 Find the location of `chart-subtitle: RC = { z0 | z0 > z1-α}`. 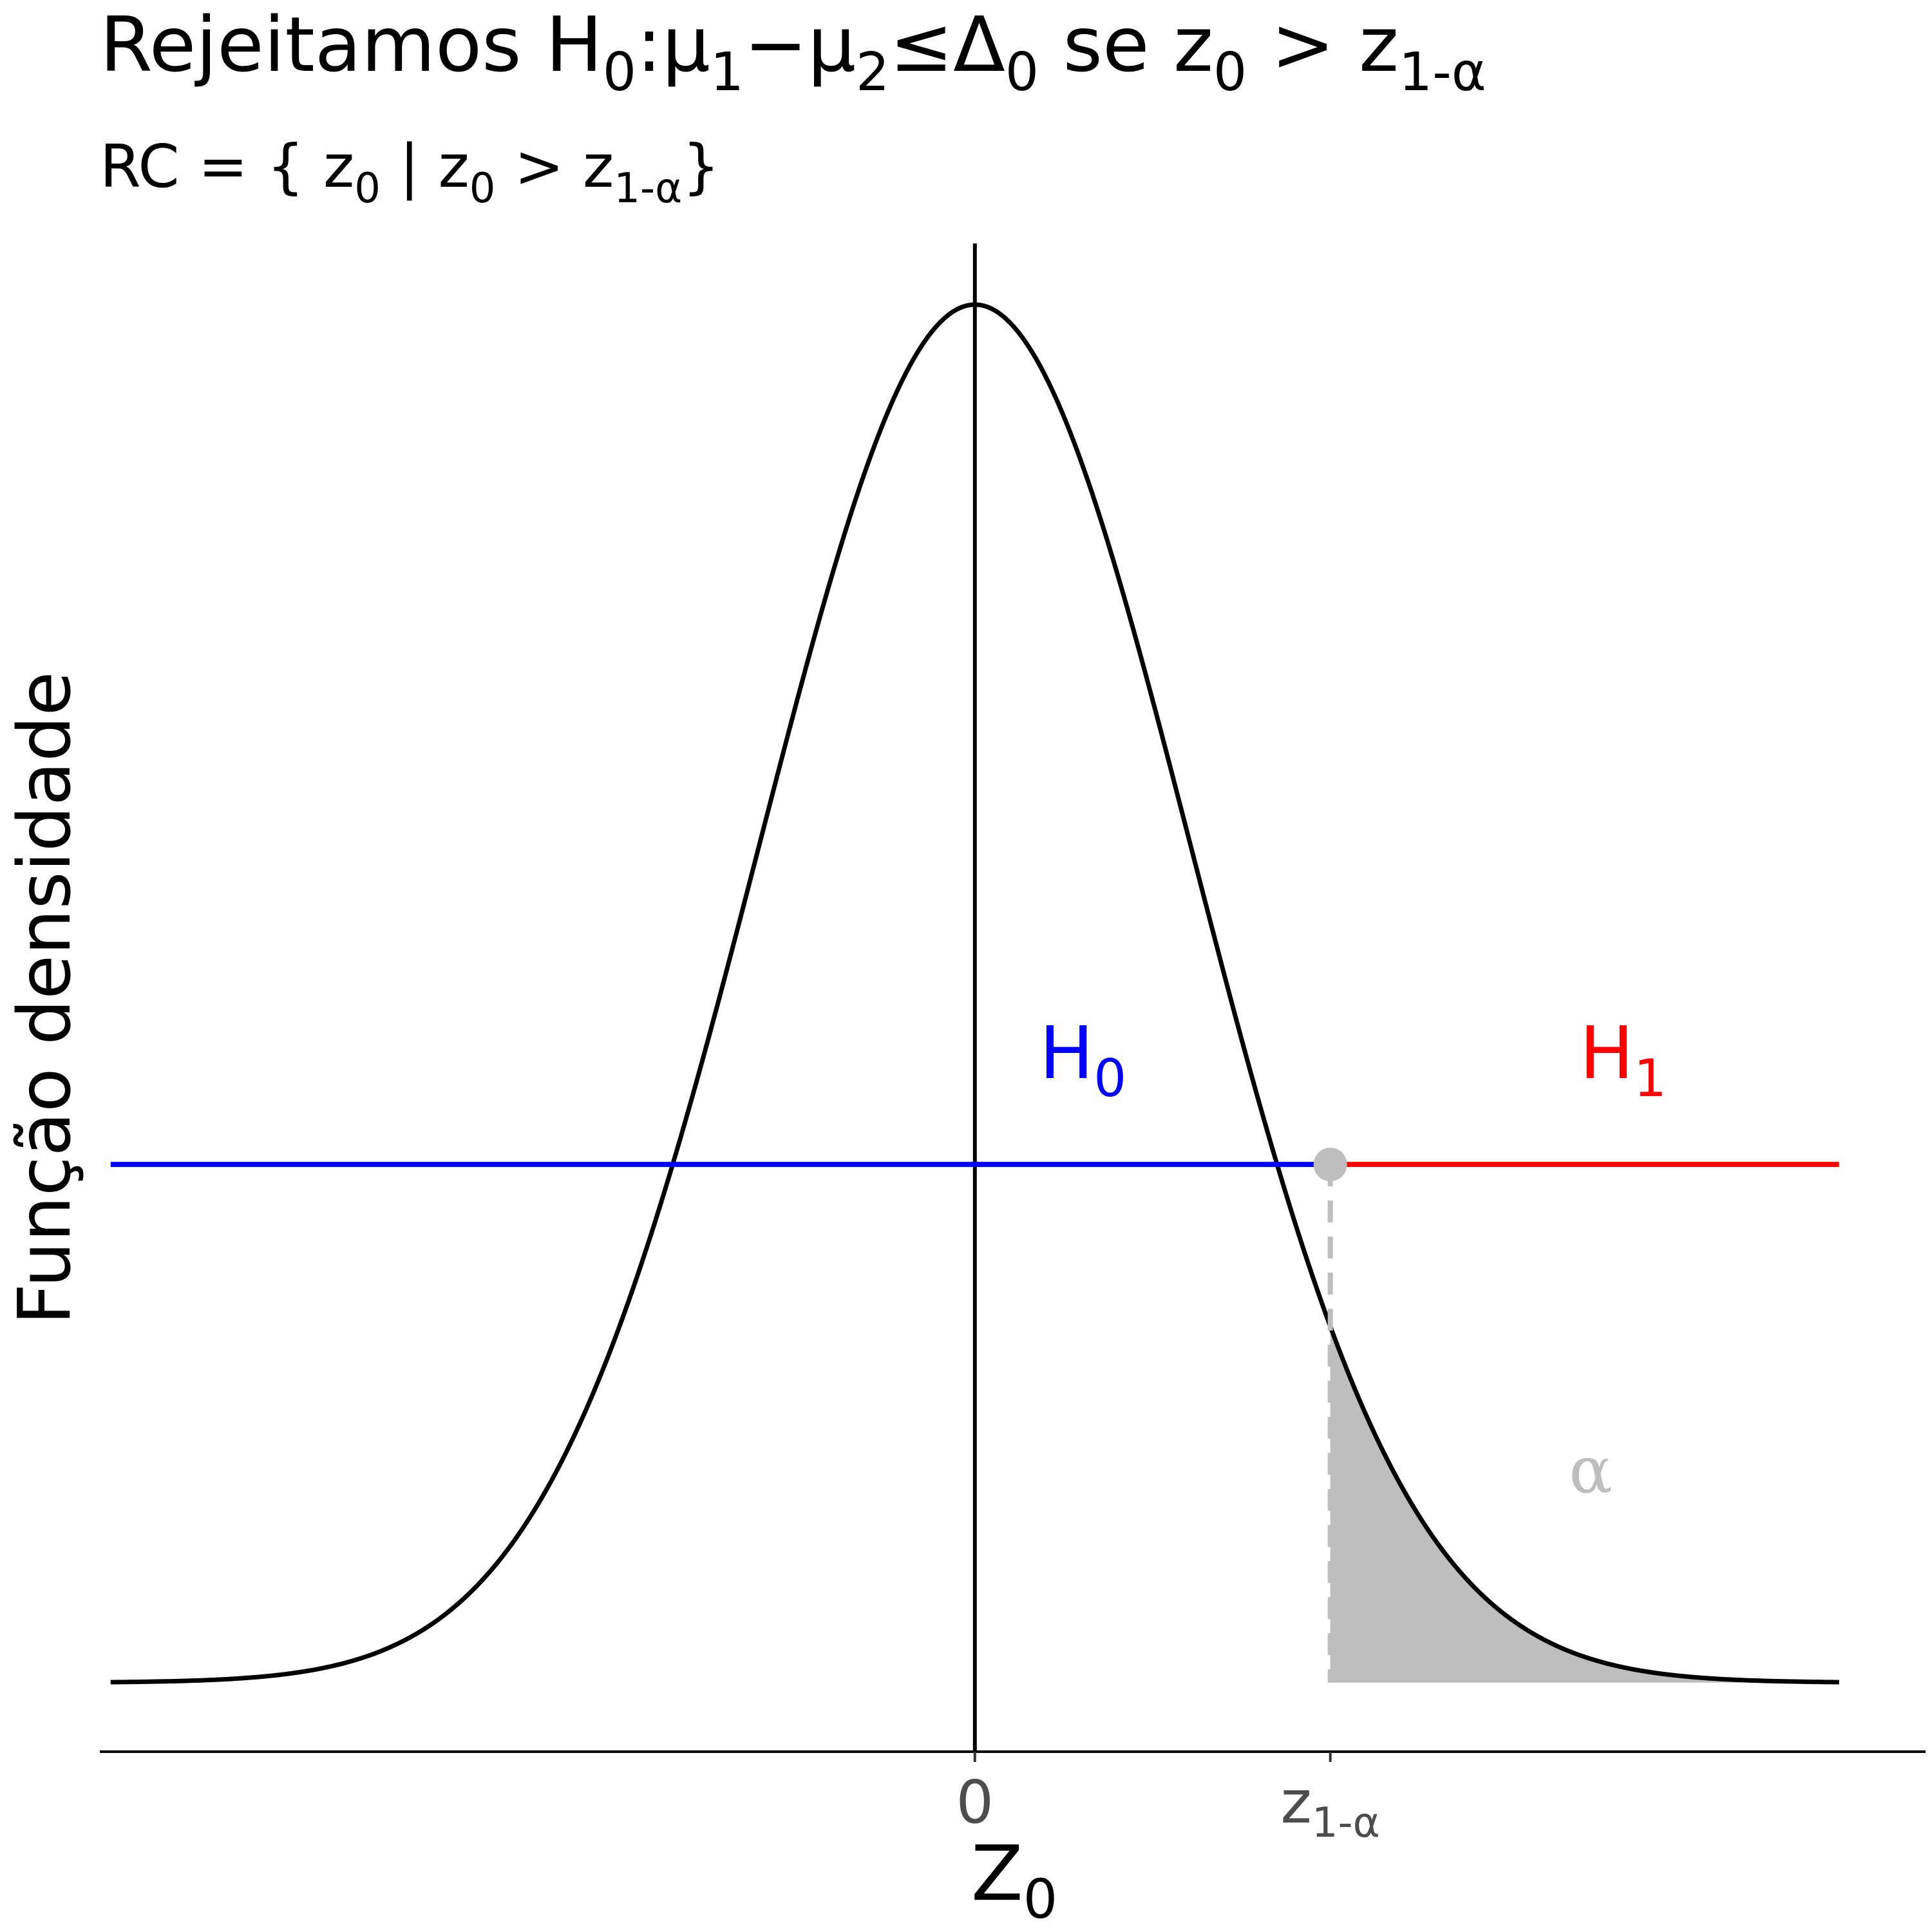

chart-subtitle: RC = { z0 | z0 > z1-α} is located at coordinates (410, 173).